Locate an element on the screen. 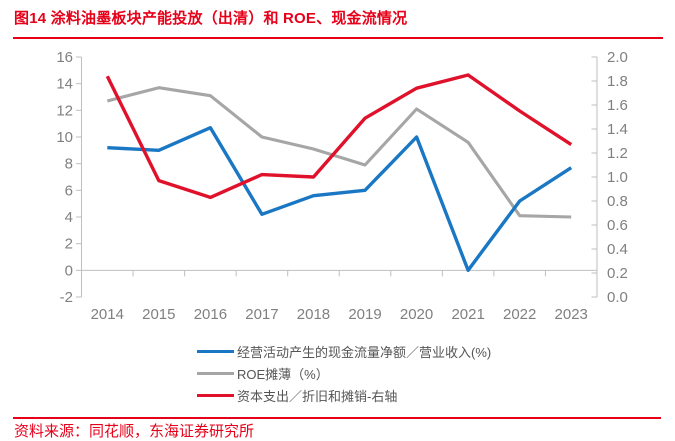 The height and width of the screenshot is (441, 675). source-note: 资料来源：同花顺，东海证券研究所 is located at coordinates (134, 431).